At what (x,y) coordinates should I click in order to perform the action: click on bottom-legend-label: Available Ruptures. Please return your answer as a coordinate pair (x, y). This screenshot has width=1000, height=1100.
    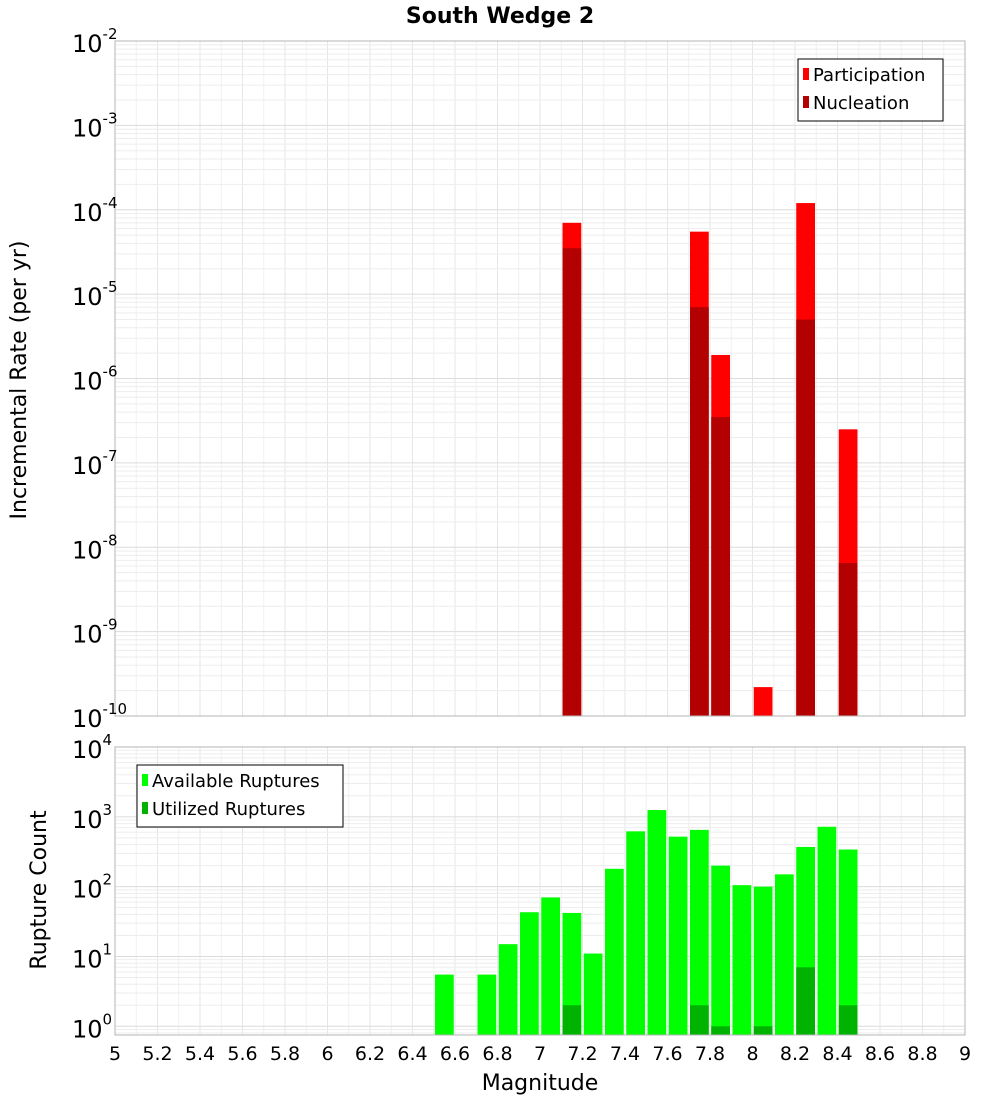
    Looking at the image, I should click on (236, 781).